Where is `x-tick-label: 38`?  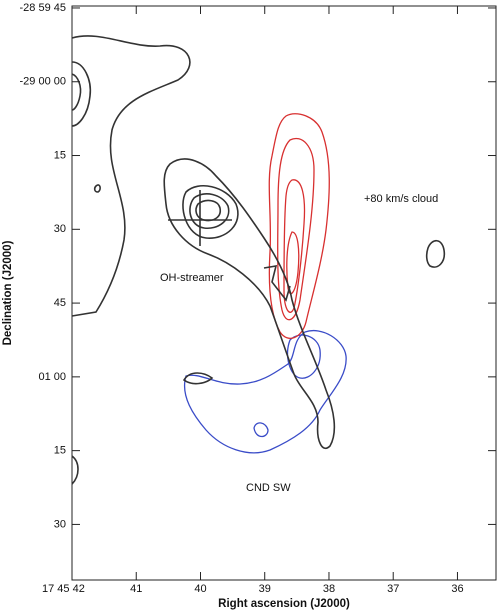 x-tick-label: 38 is located at coordinates (329, 589).